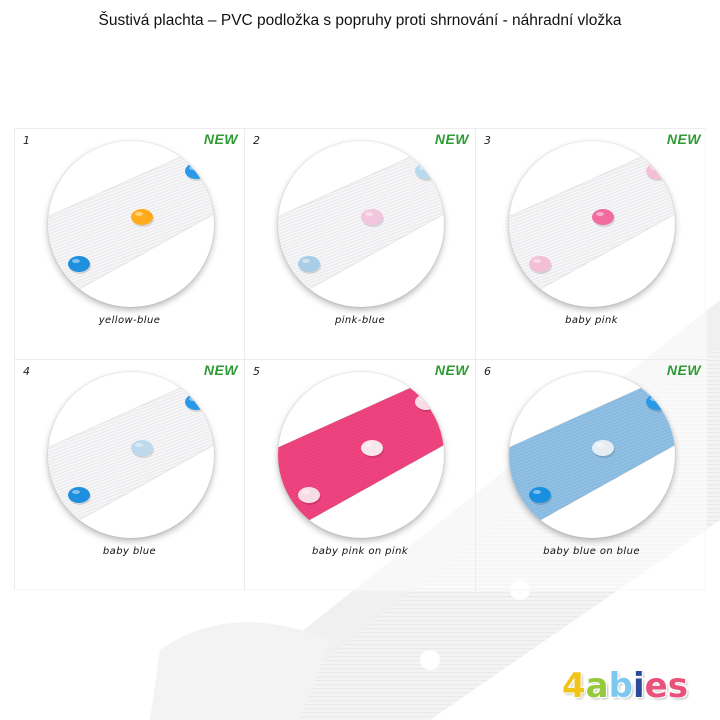 This screenshot has height=720, width=720. What do you see at coordinates (129, 551) in the screenshot?
I see `variant-caption: baby blue` at bounding box center [129, 551].